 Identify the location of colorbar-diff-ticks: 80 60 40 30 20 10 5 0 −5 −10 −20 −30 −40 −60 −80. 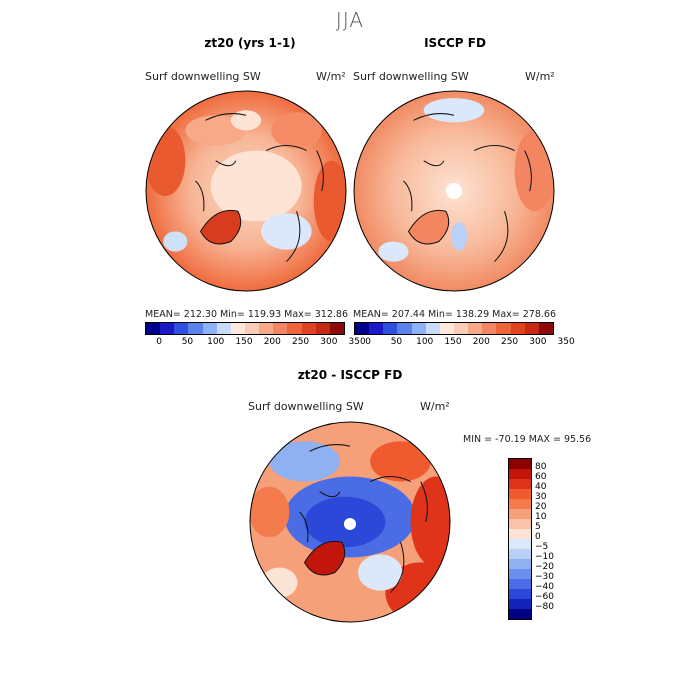
(555, 539).